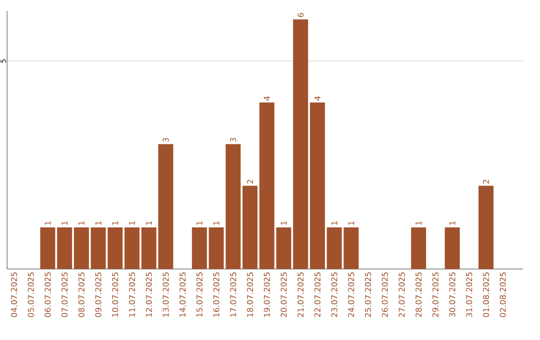 Image resolution: width=540 pixels, height=340 pixels. What do you see at coordinates (216, 294) in the screenshot?
I see `x-tick-label: 16.07.2025` at bounding box center [216, 294].